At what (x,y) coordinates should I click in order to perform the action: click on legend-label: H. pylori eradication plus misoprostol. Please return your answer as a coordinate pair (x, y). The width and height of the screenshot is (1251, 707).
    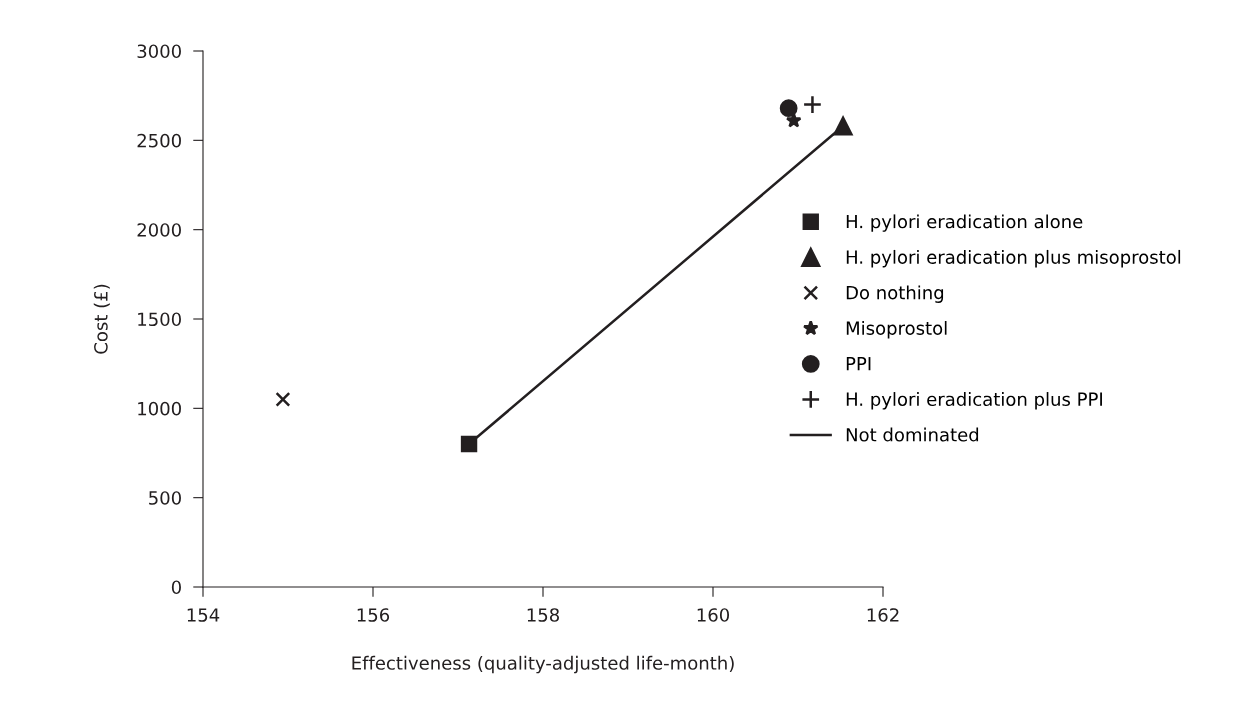
    Looking at the image, I should click on (1013, 258).